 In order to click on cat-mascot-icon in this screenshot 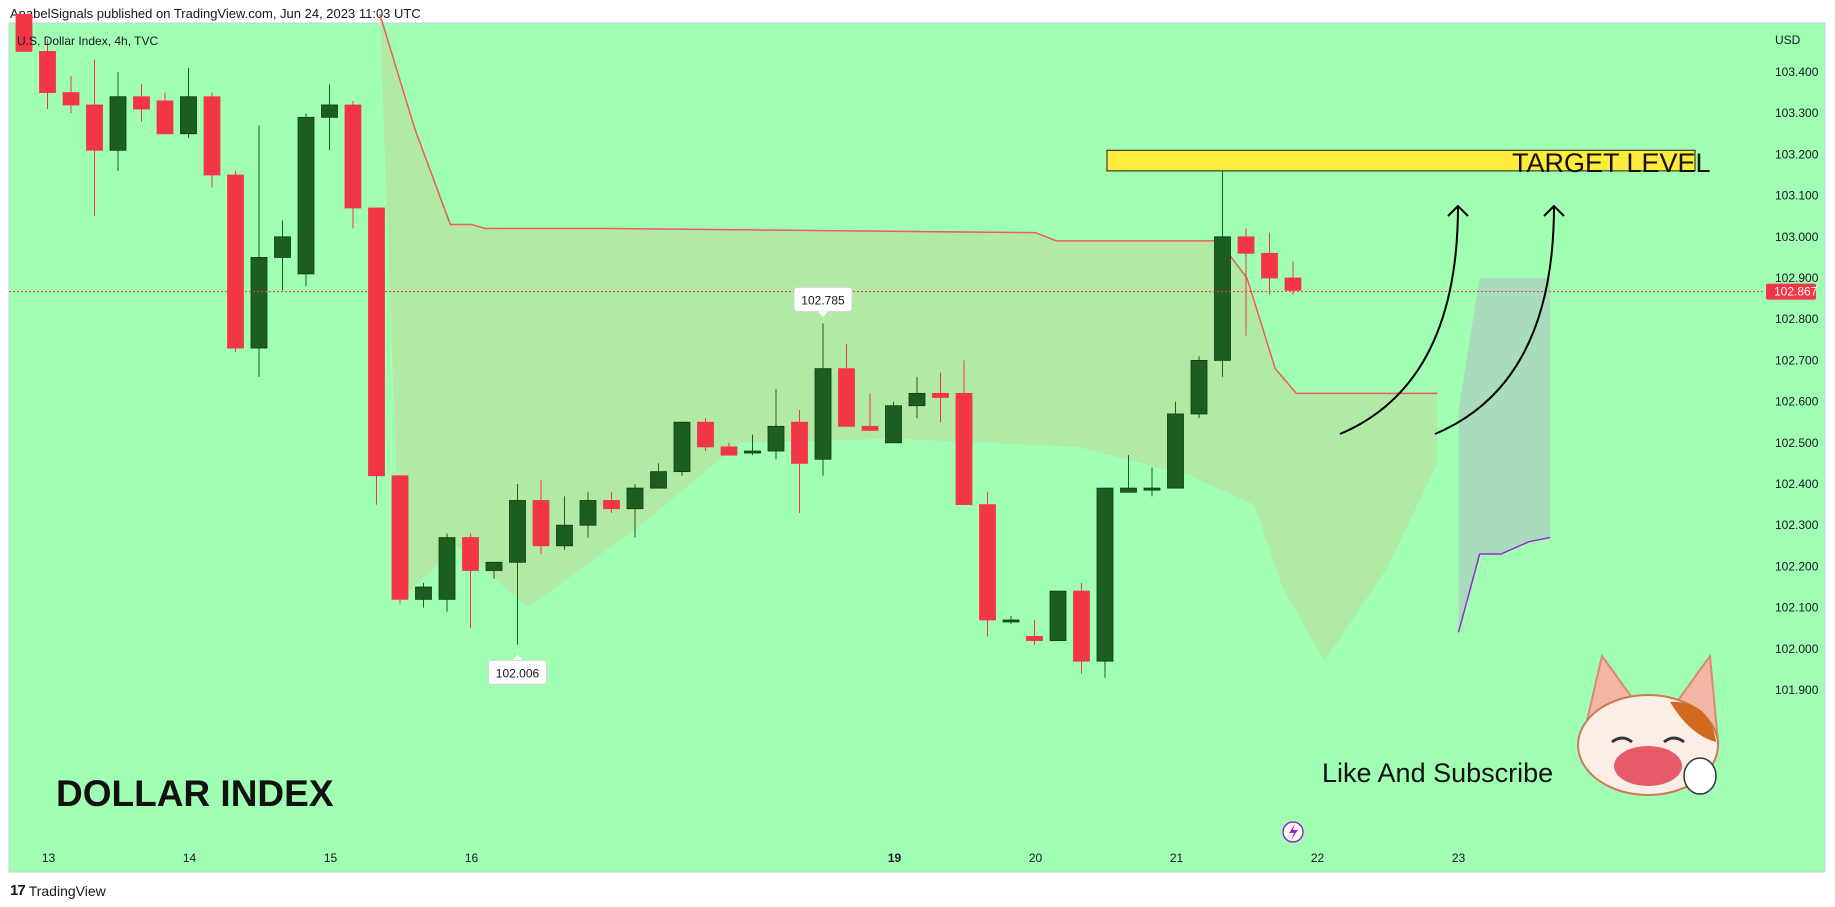, I will do `click(1648, 724)`.